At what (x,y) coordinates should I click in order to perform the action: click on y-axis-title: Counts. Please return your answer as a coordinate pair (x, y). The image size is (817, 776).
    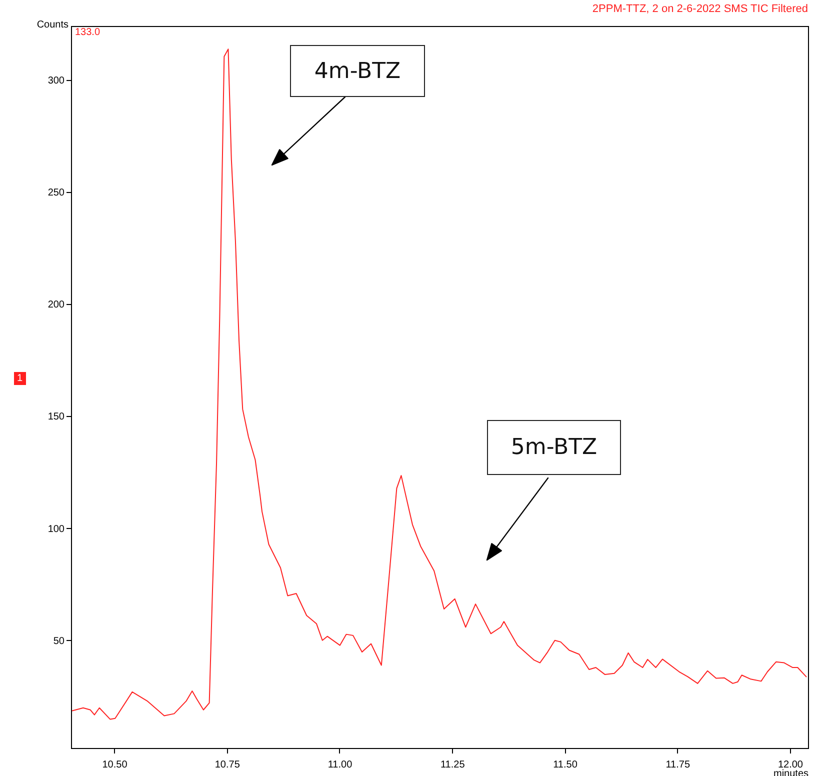
    Looking at the image, I should click on (52, 25).